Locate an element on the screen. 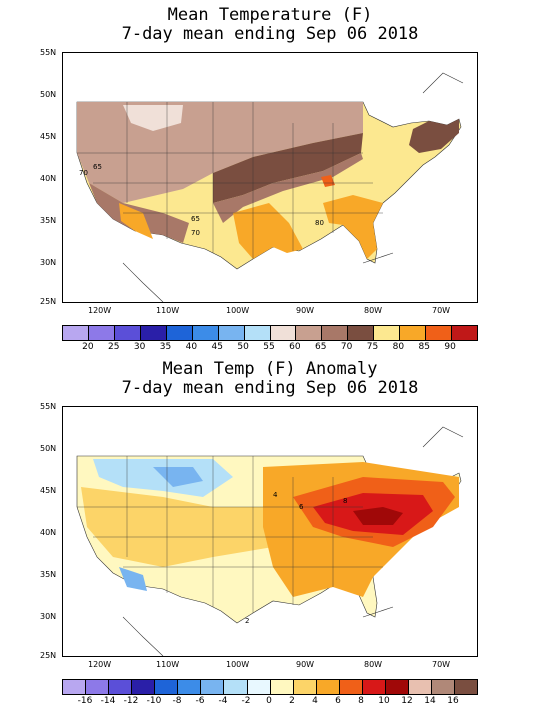 The height and width of the screenshot is (709, 540). legend-tick-label: -8 is located at coordinates (177, 701).